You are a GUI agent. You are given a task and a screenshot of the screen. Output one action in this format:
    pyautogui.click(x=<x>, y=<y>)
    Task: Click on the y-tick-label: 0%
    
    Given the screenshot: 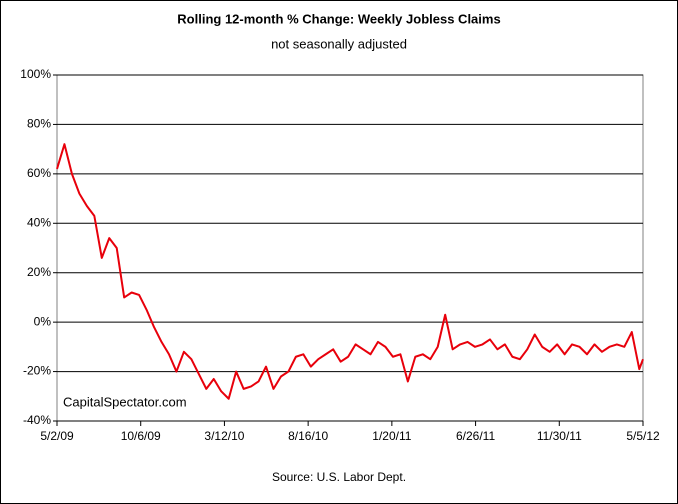 What is the action you would take?
    pyautogui.click(x=43, y=321)
    